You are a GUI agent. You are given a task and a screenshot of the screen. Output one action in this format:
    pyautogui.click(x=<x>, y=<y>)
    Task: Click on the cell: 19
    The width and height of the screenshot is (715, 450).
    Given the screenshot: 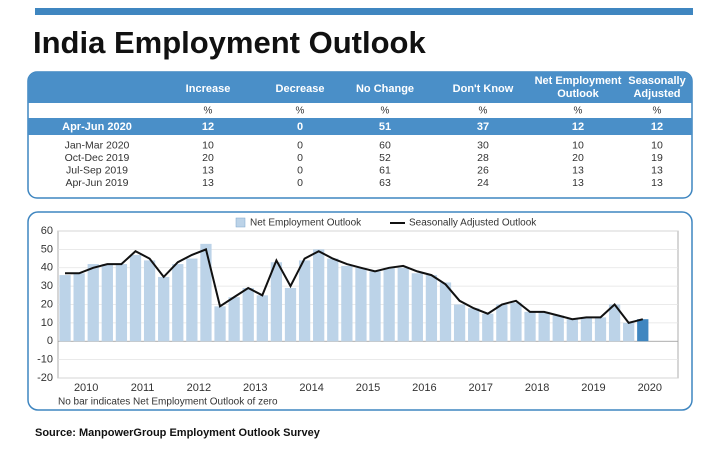 What is the action you would take?
    pyautogui.click(x=657, y=158)
    